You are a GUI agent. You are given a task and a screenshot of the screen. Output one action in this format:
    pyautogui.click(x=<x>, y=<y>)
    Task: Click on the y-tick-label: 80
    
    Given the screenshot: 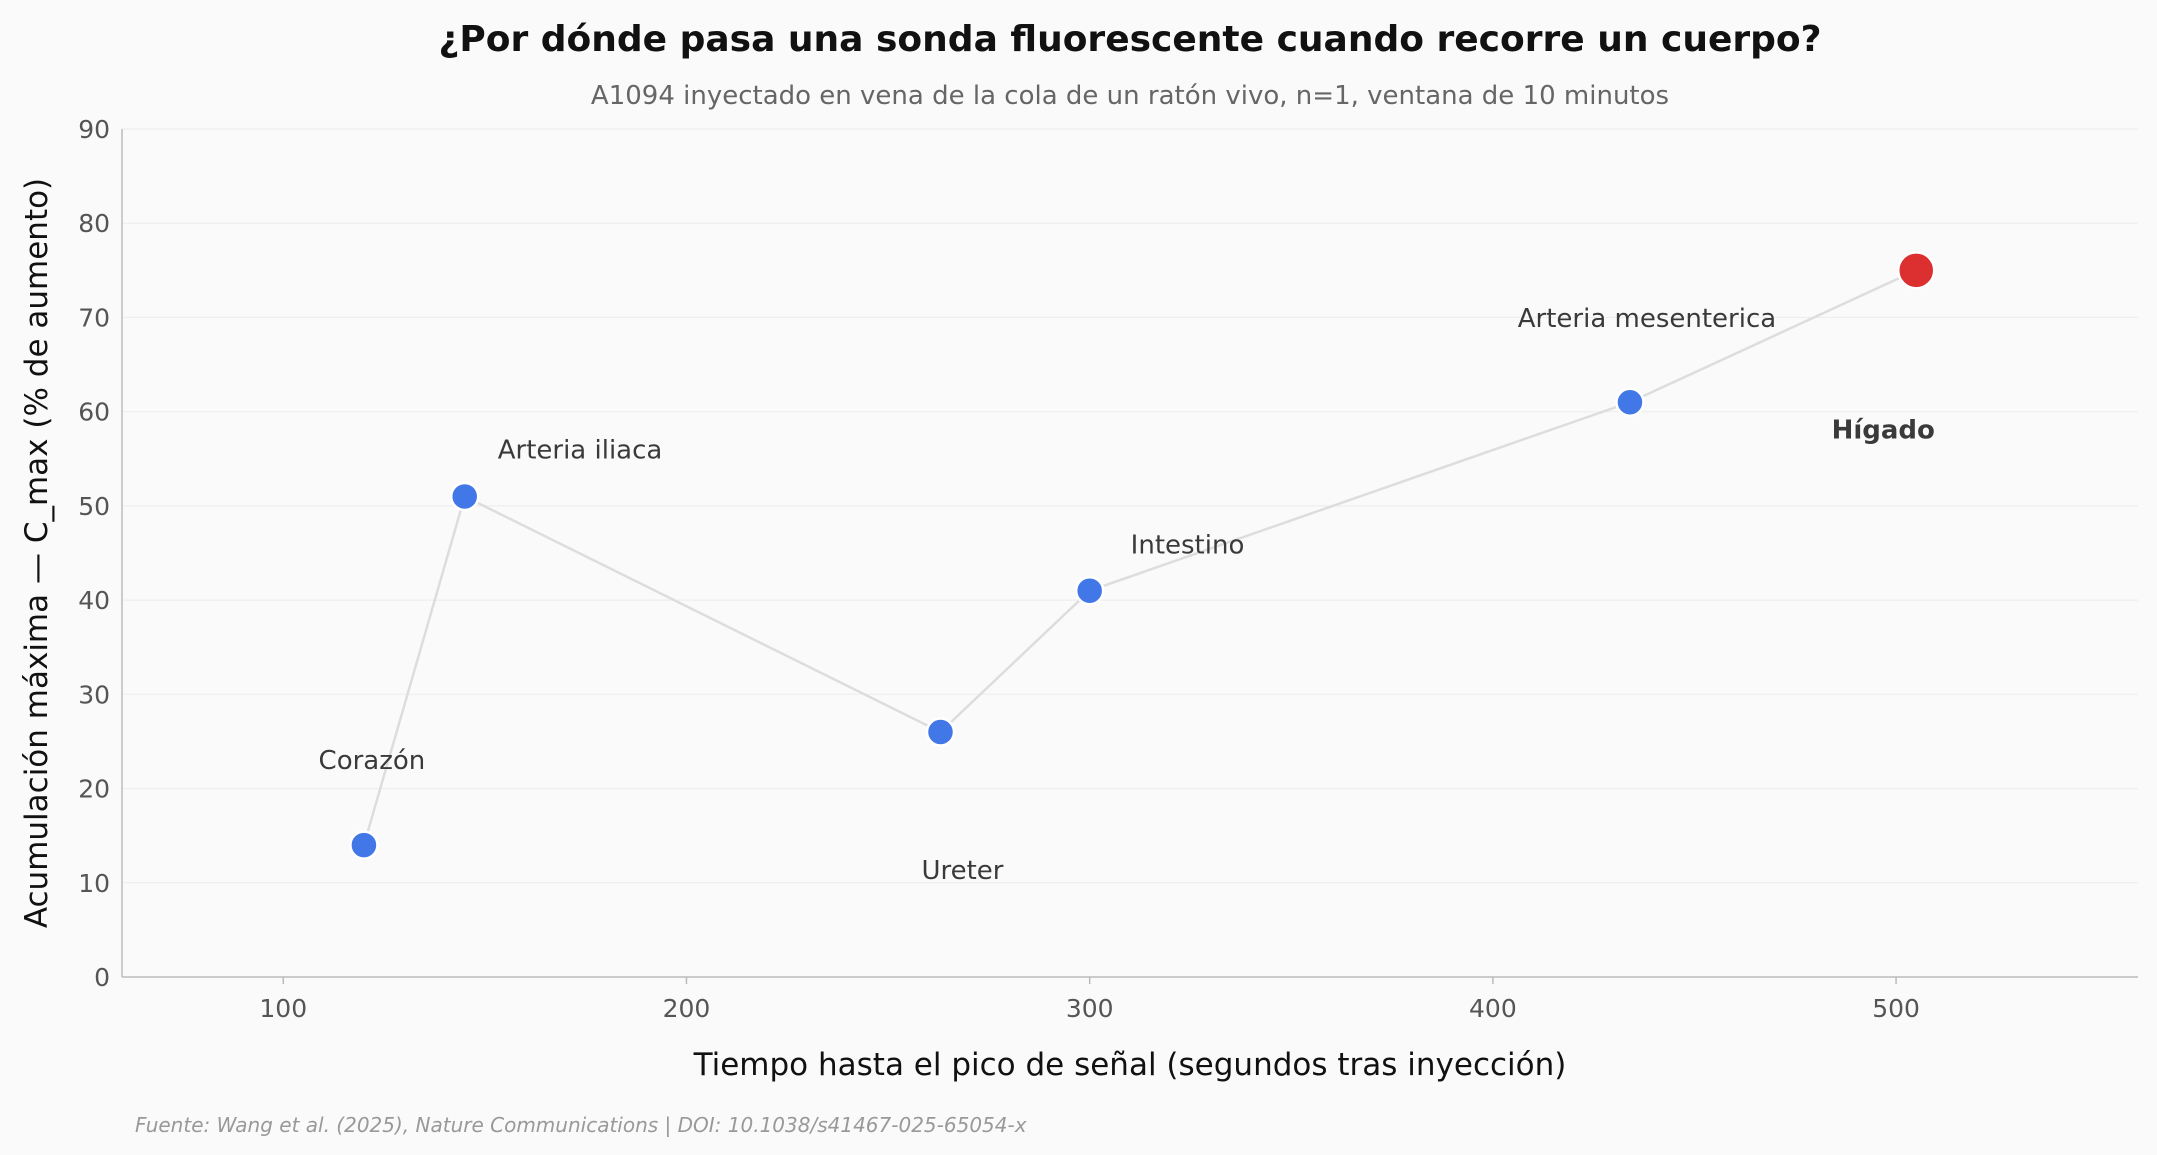 What is the action you would take?
    pyautogui.click(x=94, y=223)
    